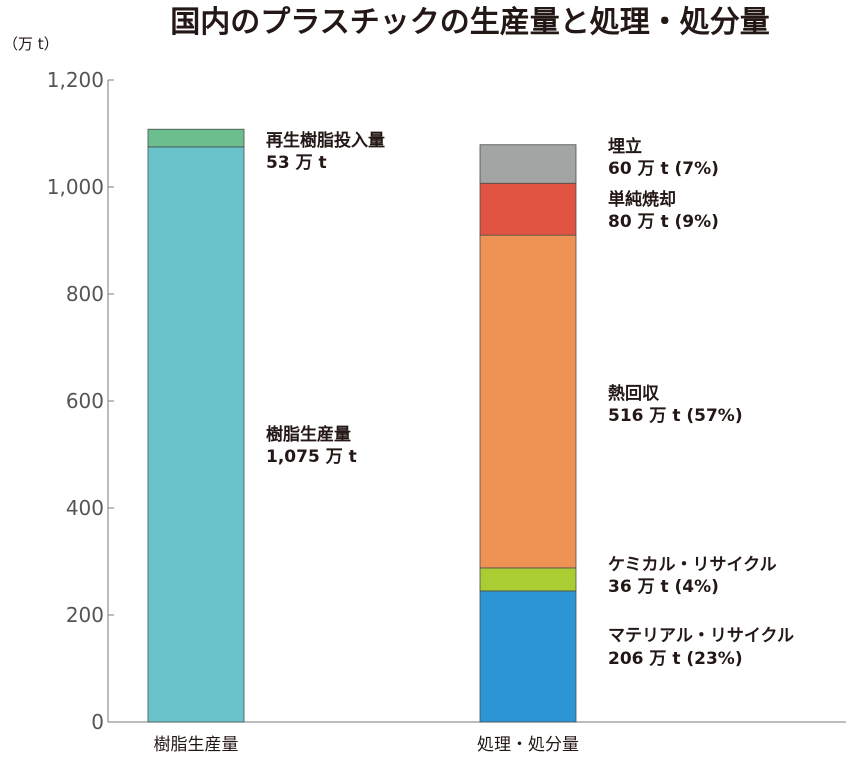 This screenshot has width=846, height=757. Describe the element at coordinates (196, 745) in the screenshot. I see `x-category-label: 樹脂生産量` at that location.